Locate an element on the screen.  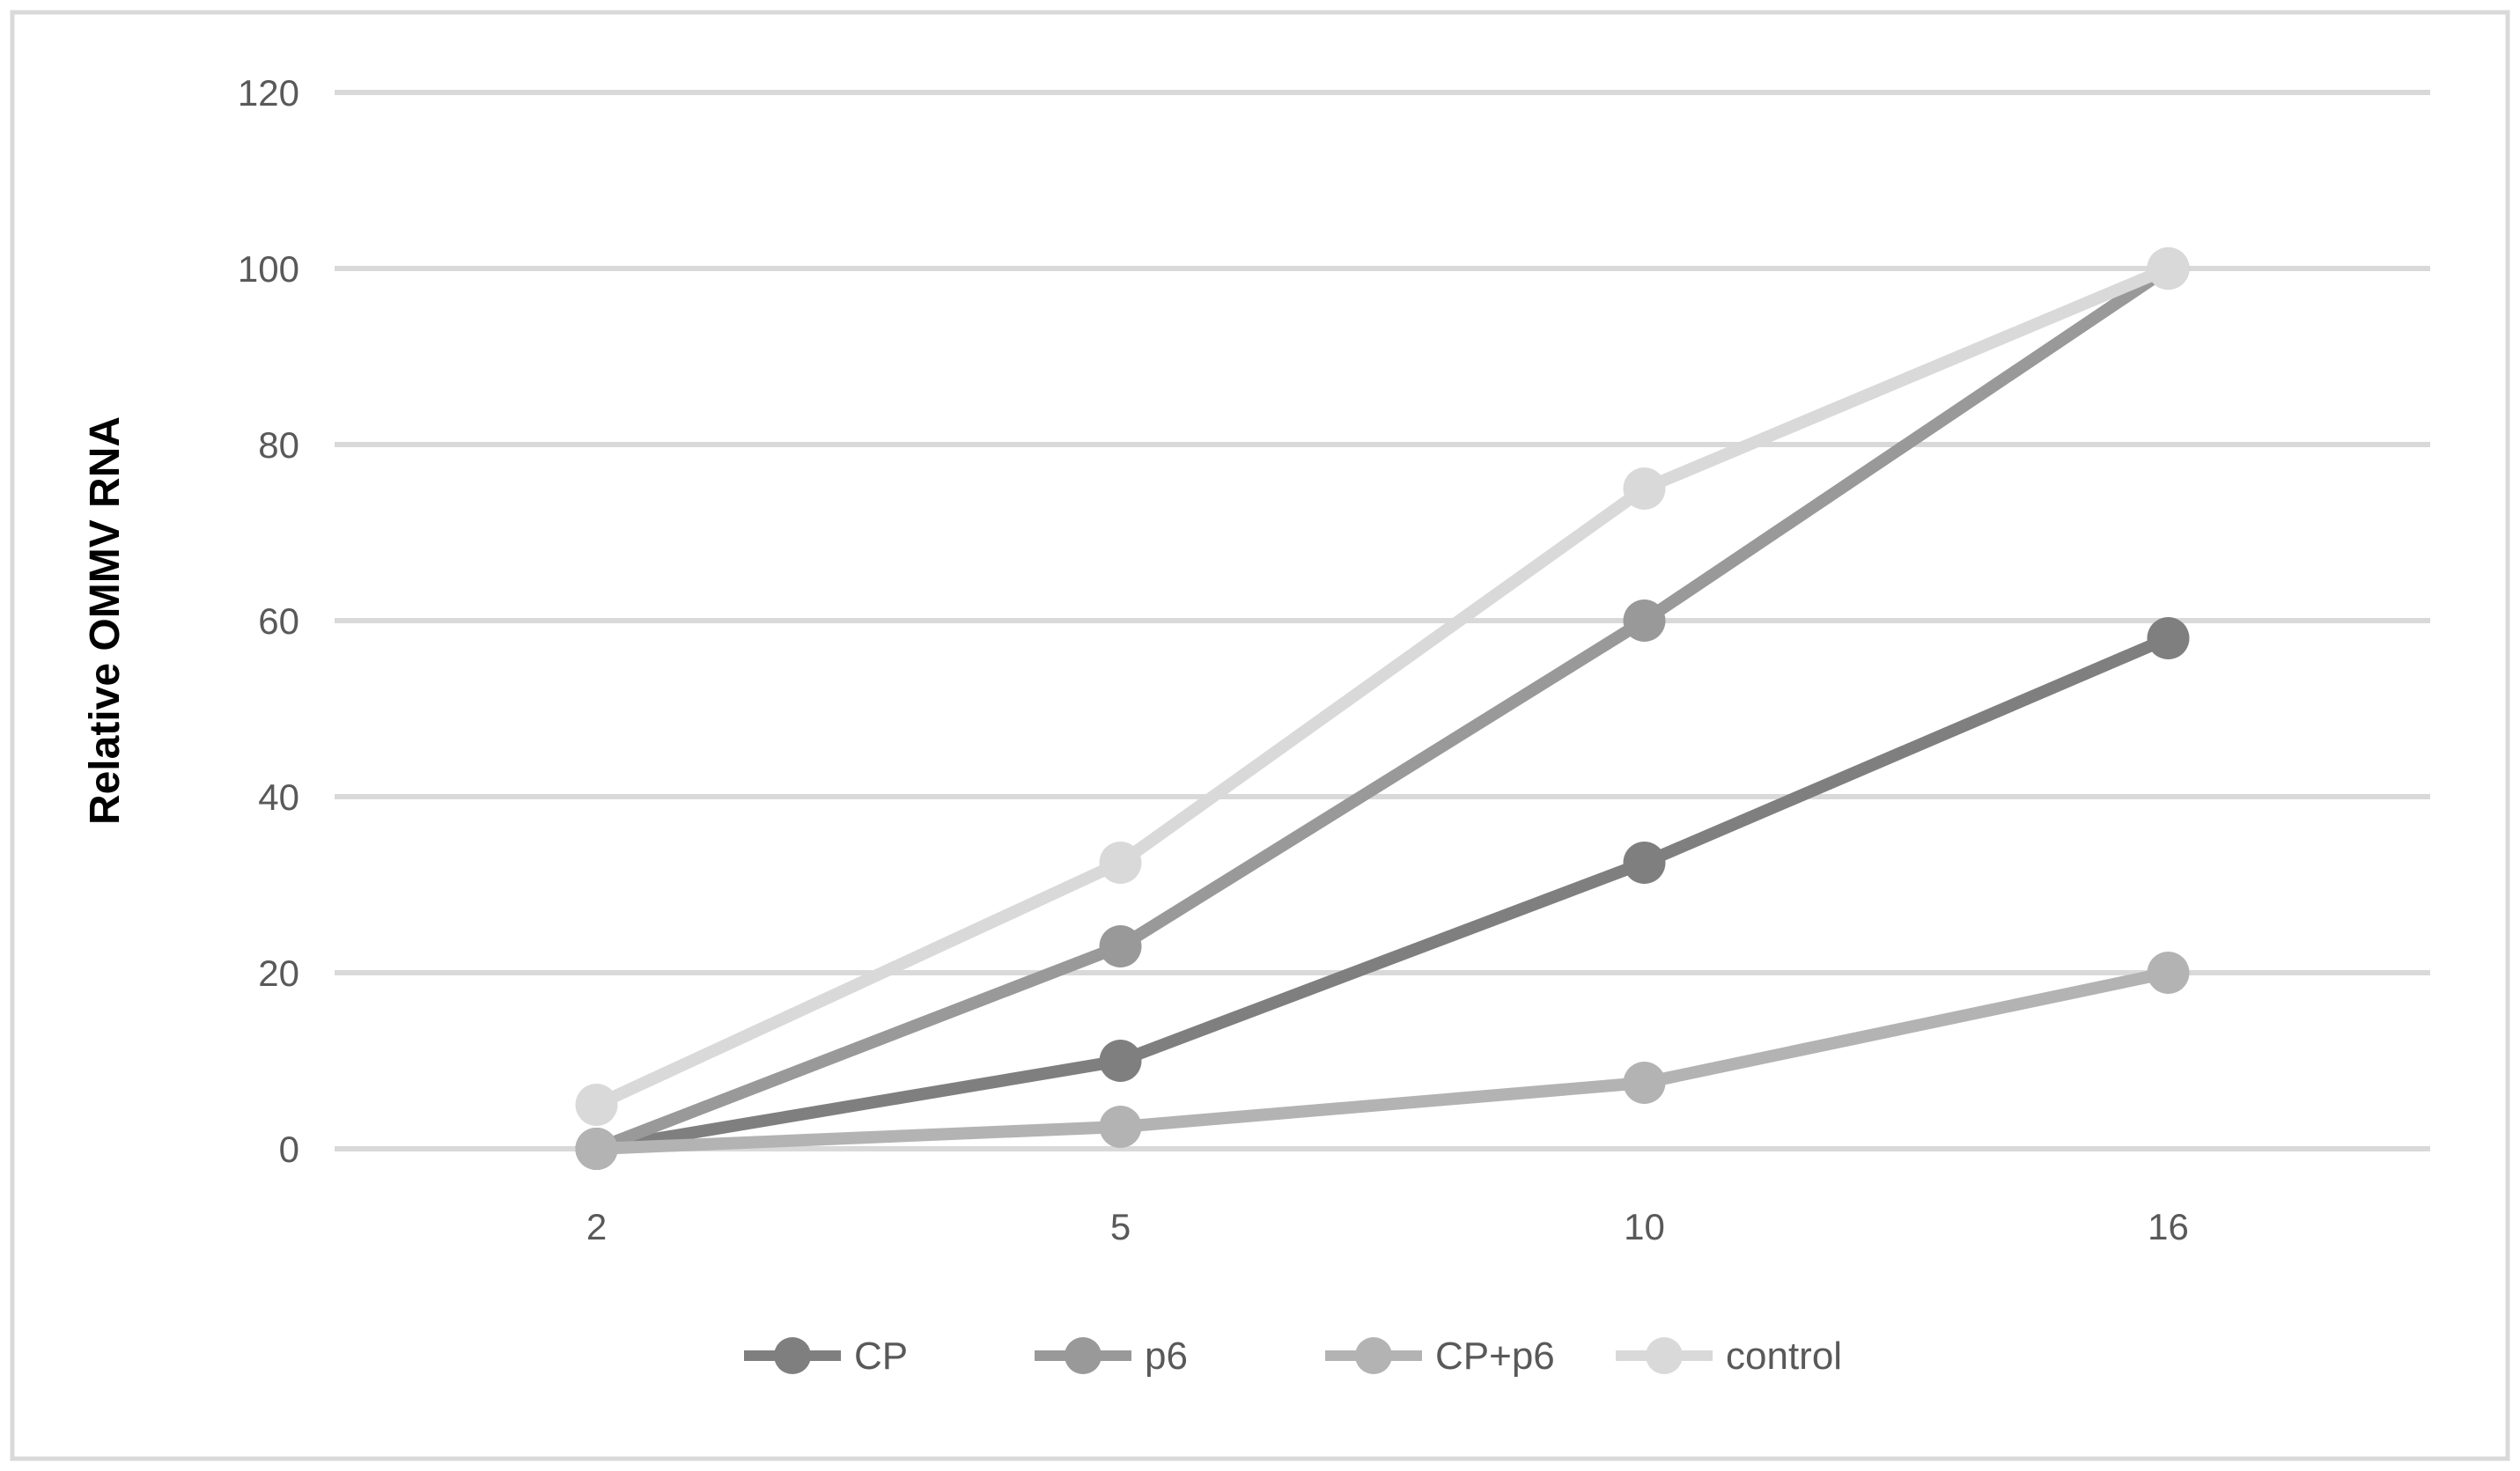
legend-item-control: control is located at coordinates (1729, 1356).